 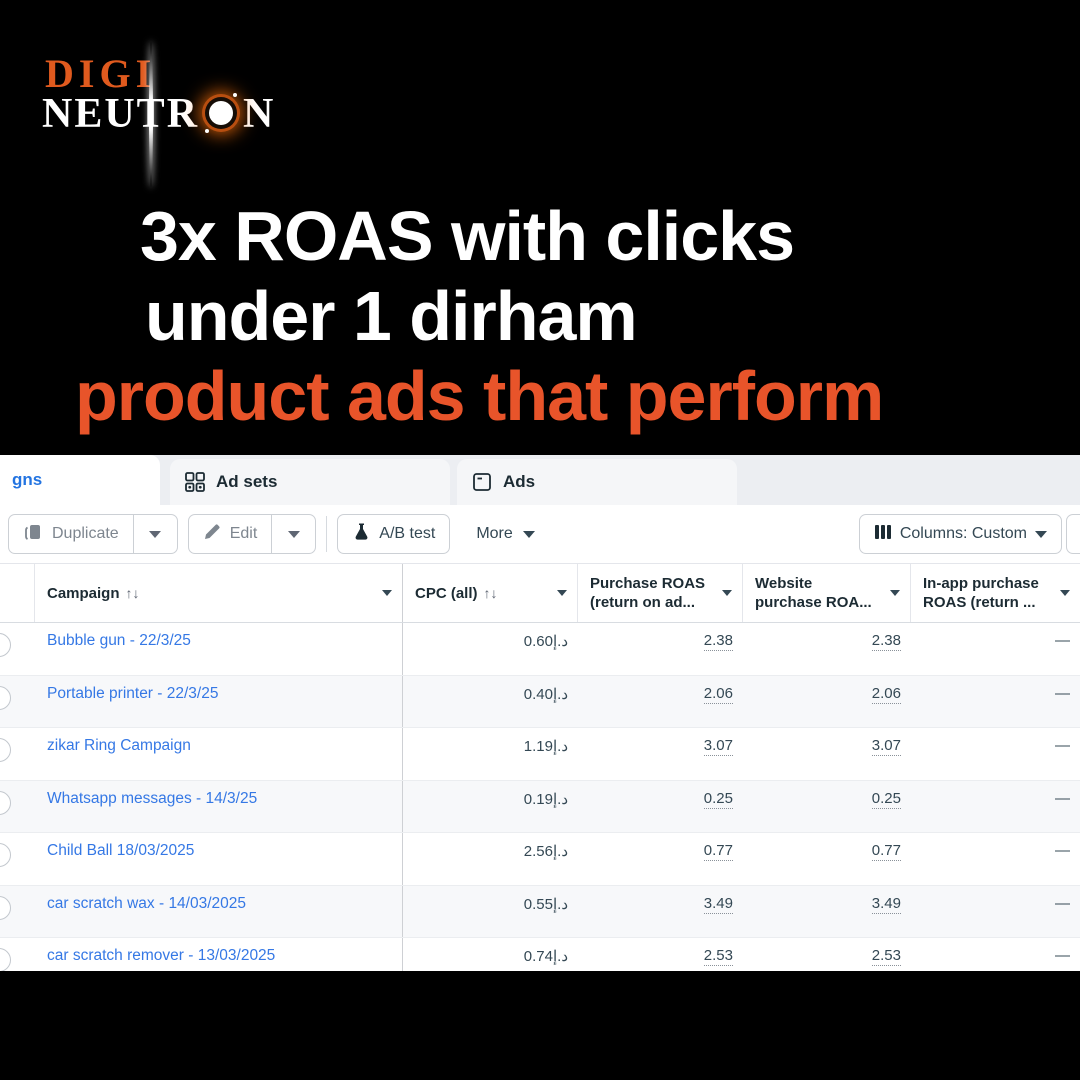 What do you see at coordinates (17, 593) in the screenshot?
I see `select-all-cell` at bounding box center [17, 593].